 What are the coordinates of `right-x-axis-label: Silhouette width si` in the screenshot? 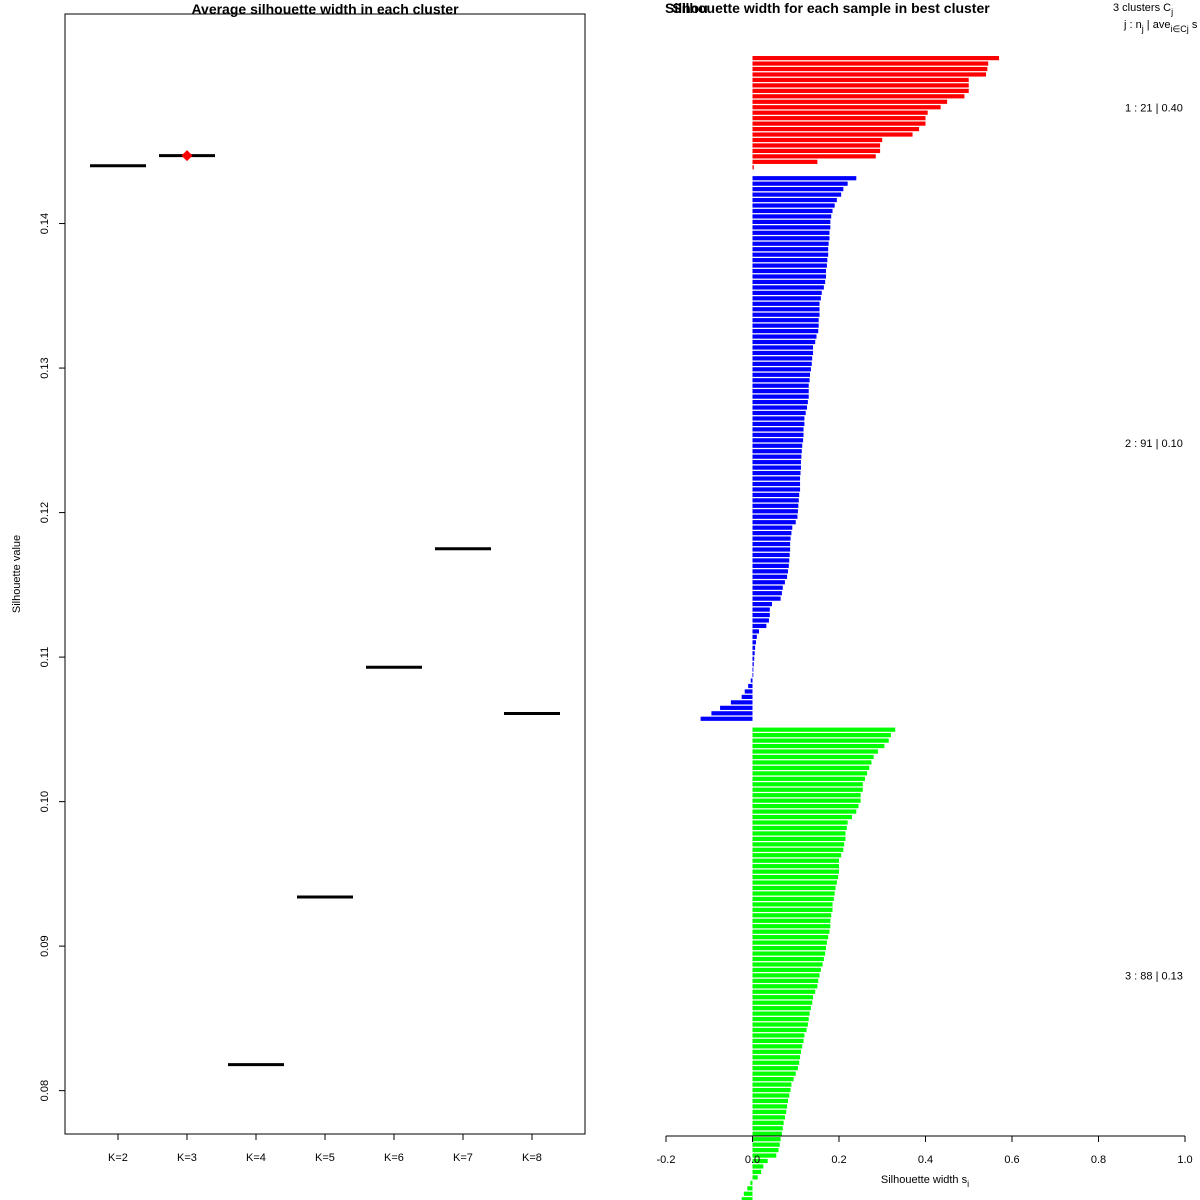 It's located at (925, 1181).